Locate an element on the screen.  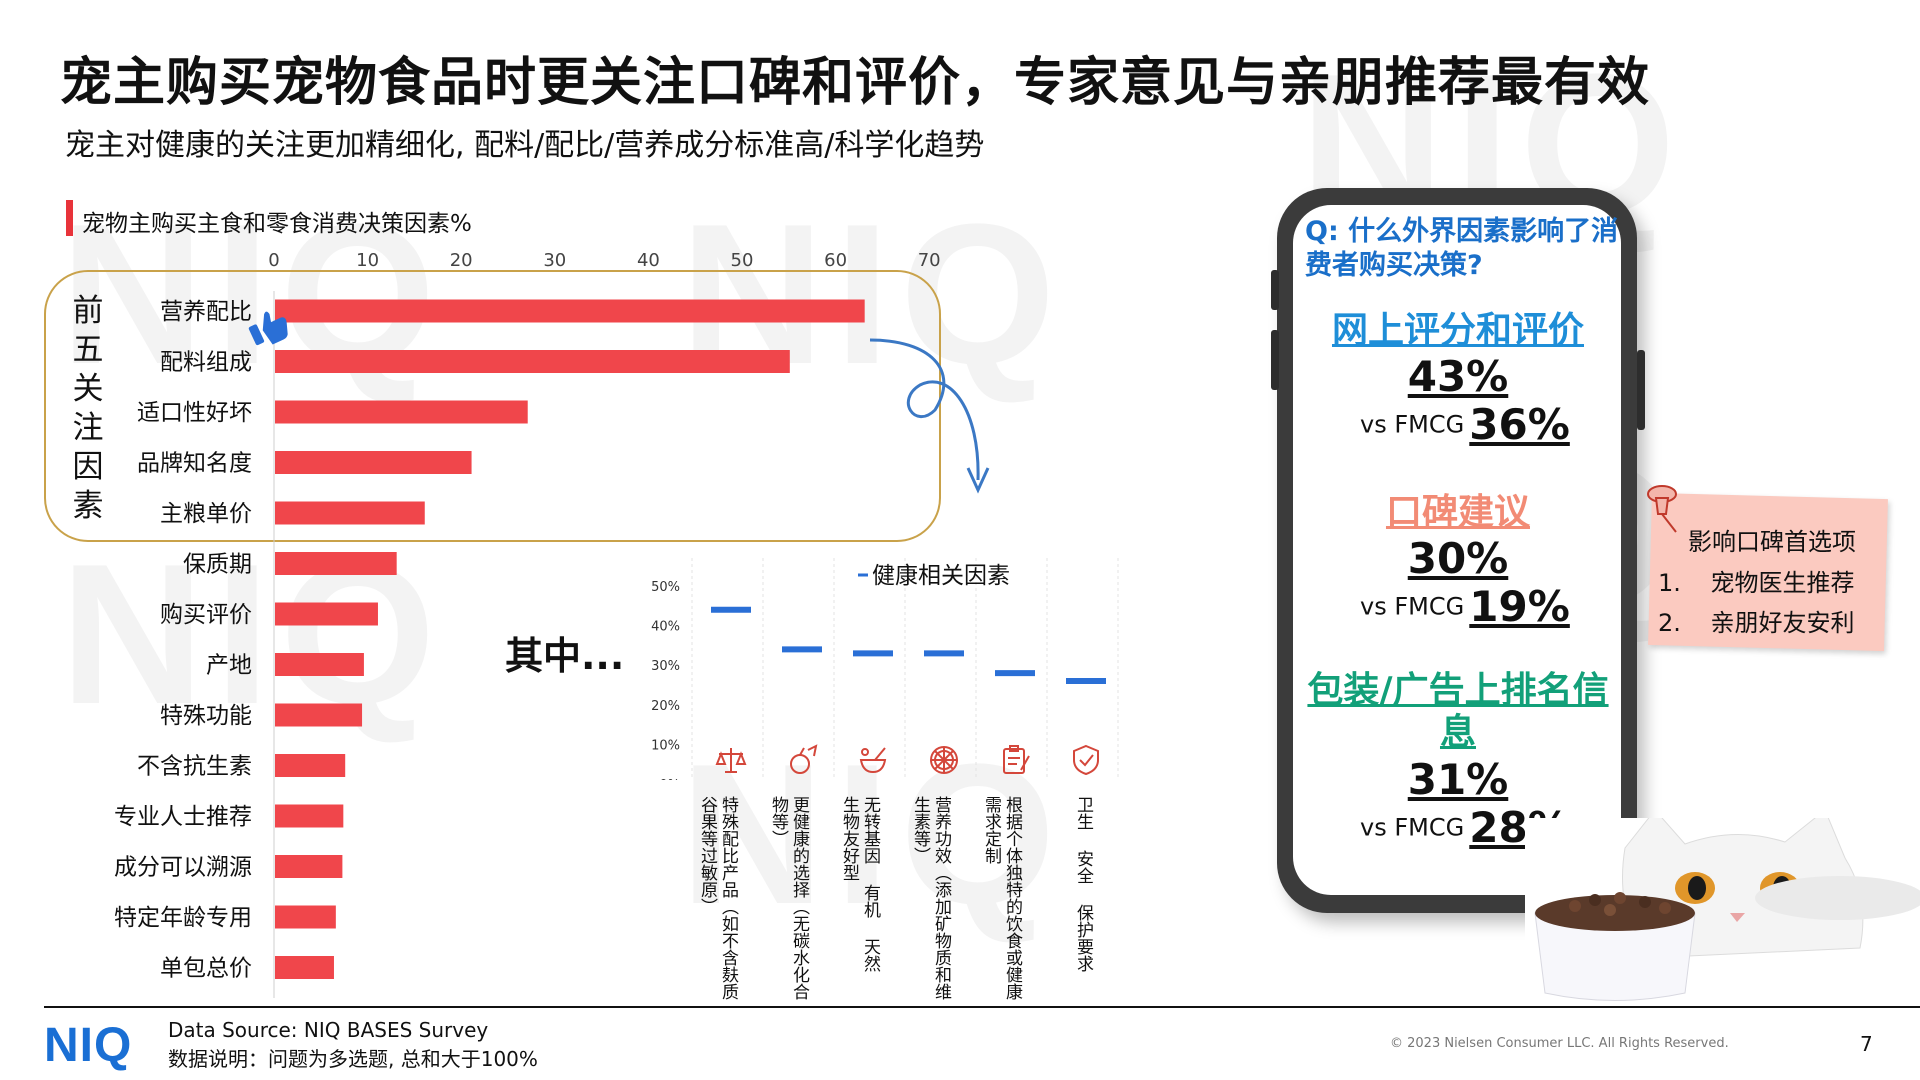
top5-label-char: 五 is located at coordinates (88, 350).